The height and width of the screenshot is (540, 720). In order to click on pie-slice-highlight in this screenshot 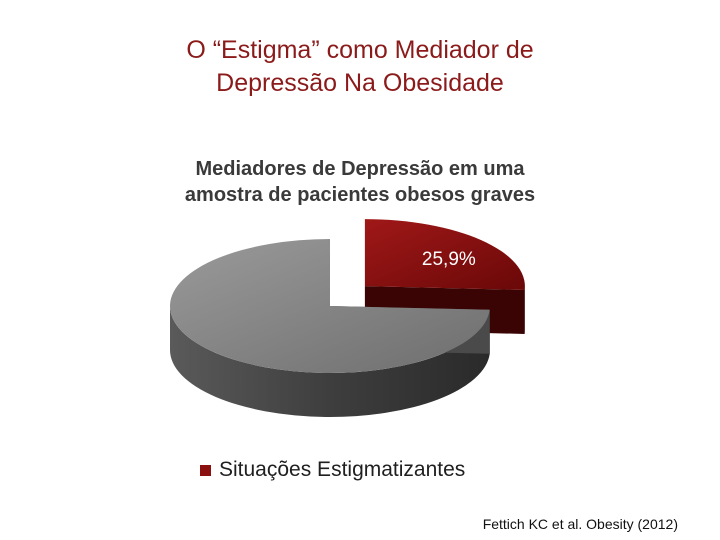, I will do `click(444, 254)`.